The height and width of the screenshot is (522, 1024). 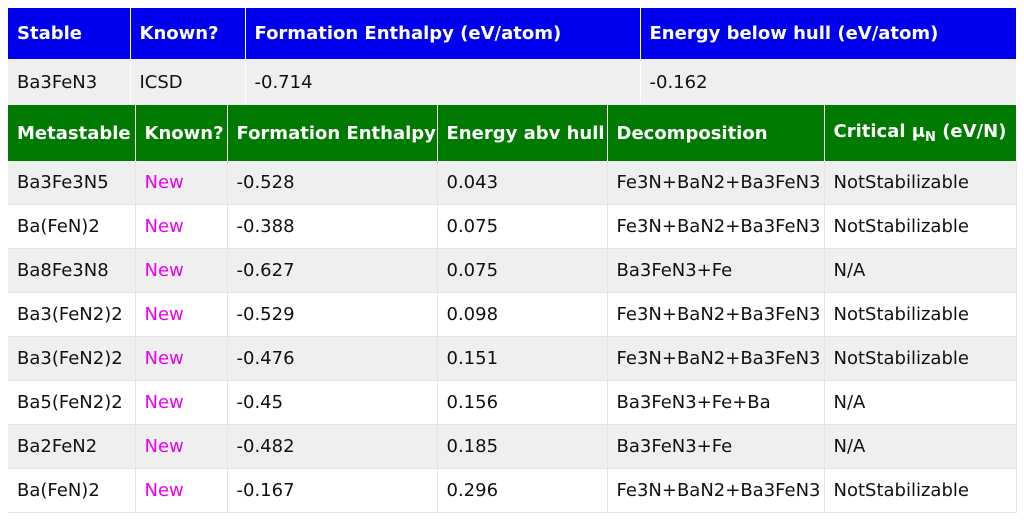 I want to click on stable-row: Ba3FeN3 ICSD -0.714 -0.162, so click(x=512, y=82).